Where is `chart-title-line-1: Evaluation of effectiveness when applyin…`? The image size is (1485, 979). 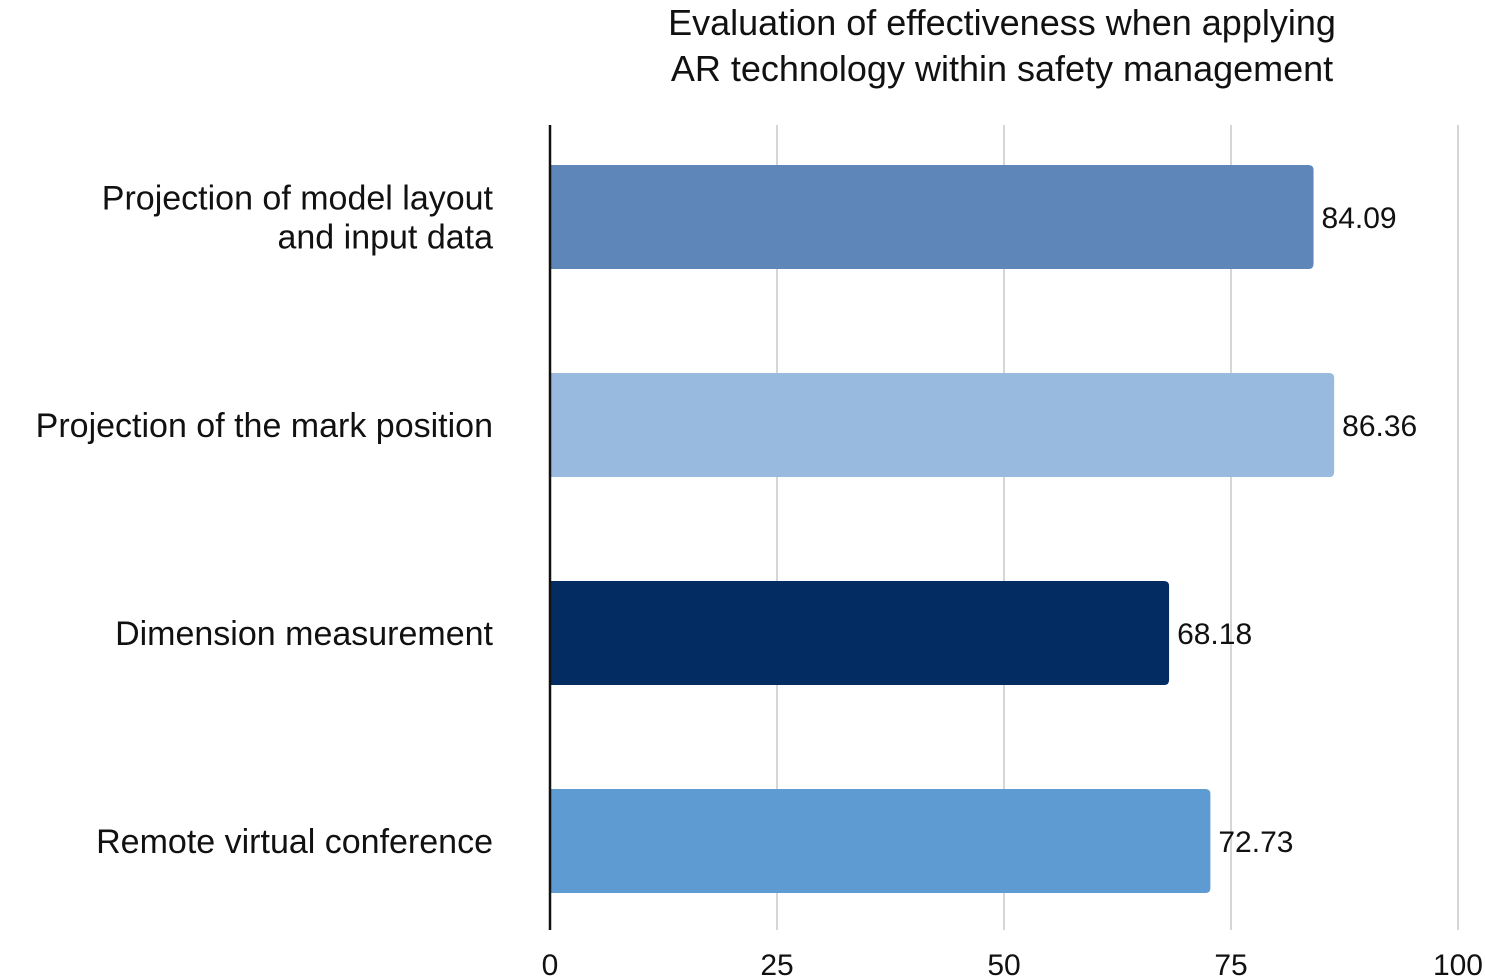
chart-title-line-1: Evaluation of effectiveness when applyin… is located at coordinates (1002, 22).